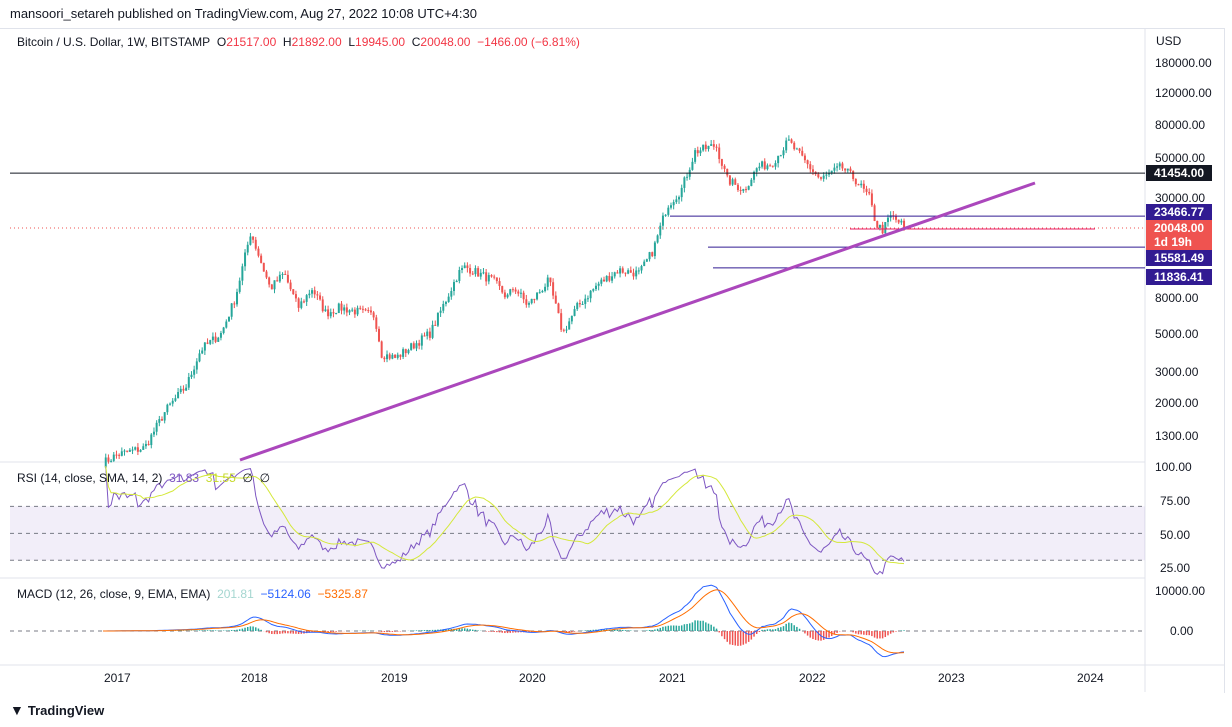  What do you see at coordinates (1179, 277) in the screenshot?
I see `price-tag-11836: 11836.41` at bounding box center [1179, 277].